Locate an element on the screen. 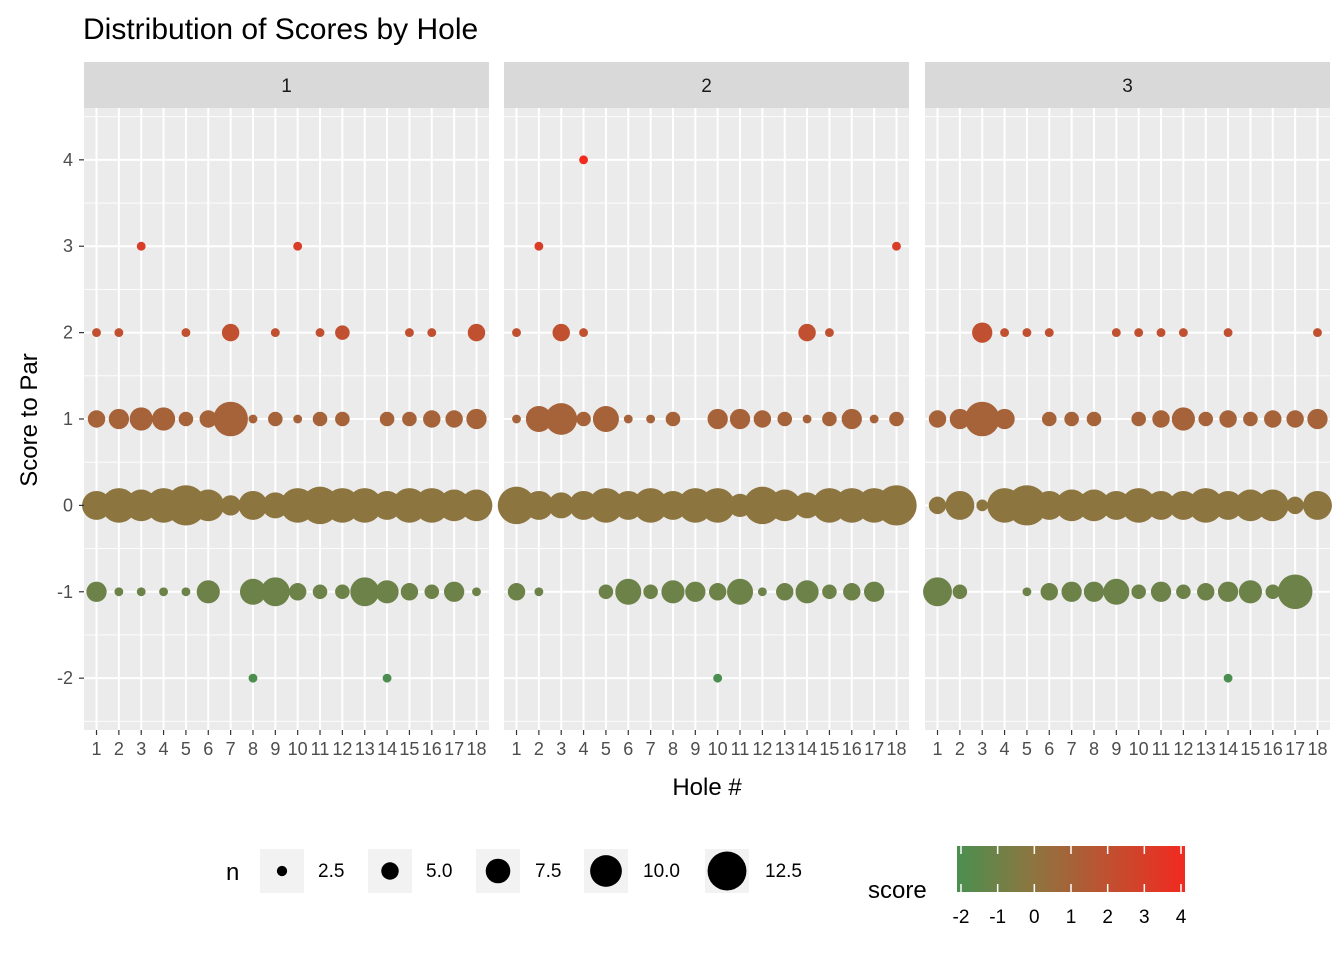  x-tick-label: 2 is located at coordinates (119, 749).